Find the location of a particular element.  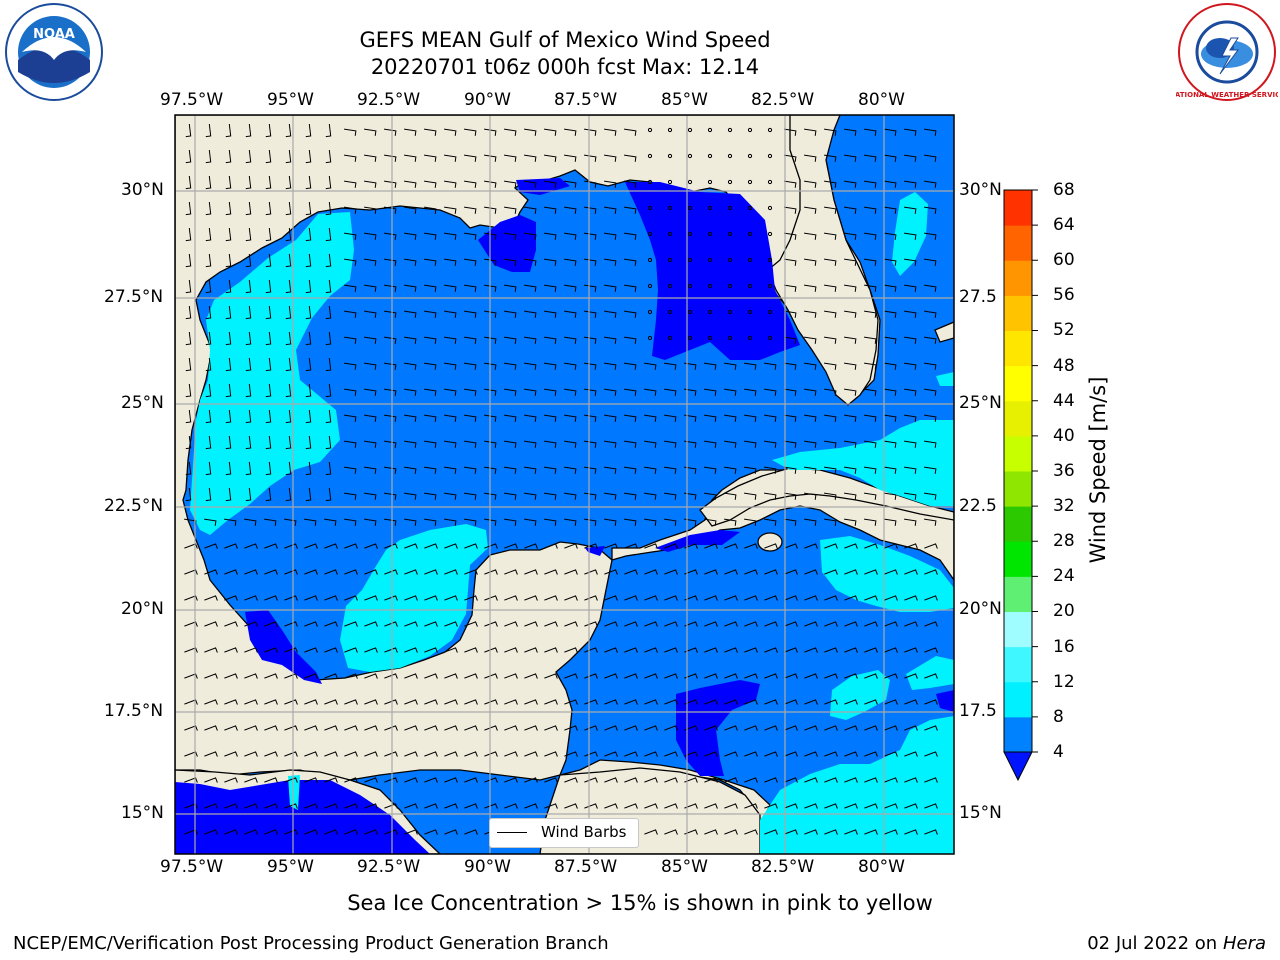

lon-label-bottom: 90°W is located at coordinates (487, 867).